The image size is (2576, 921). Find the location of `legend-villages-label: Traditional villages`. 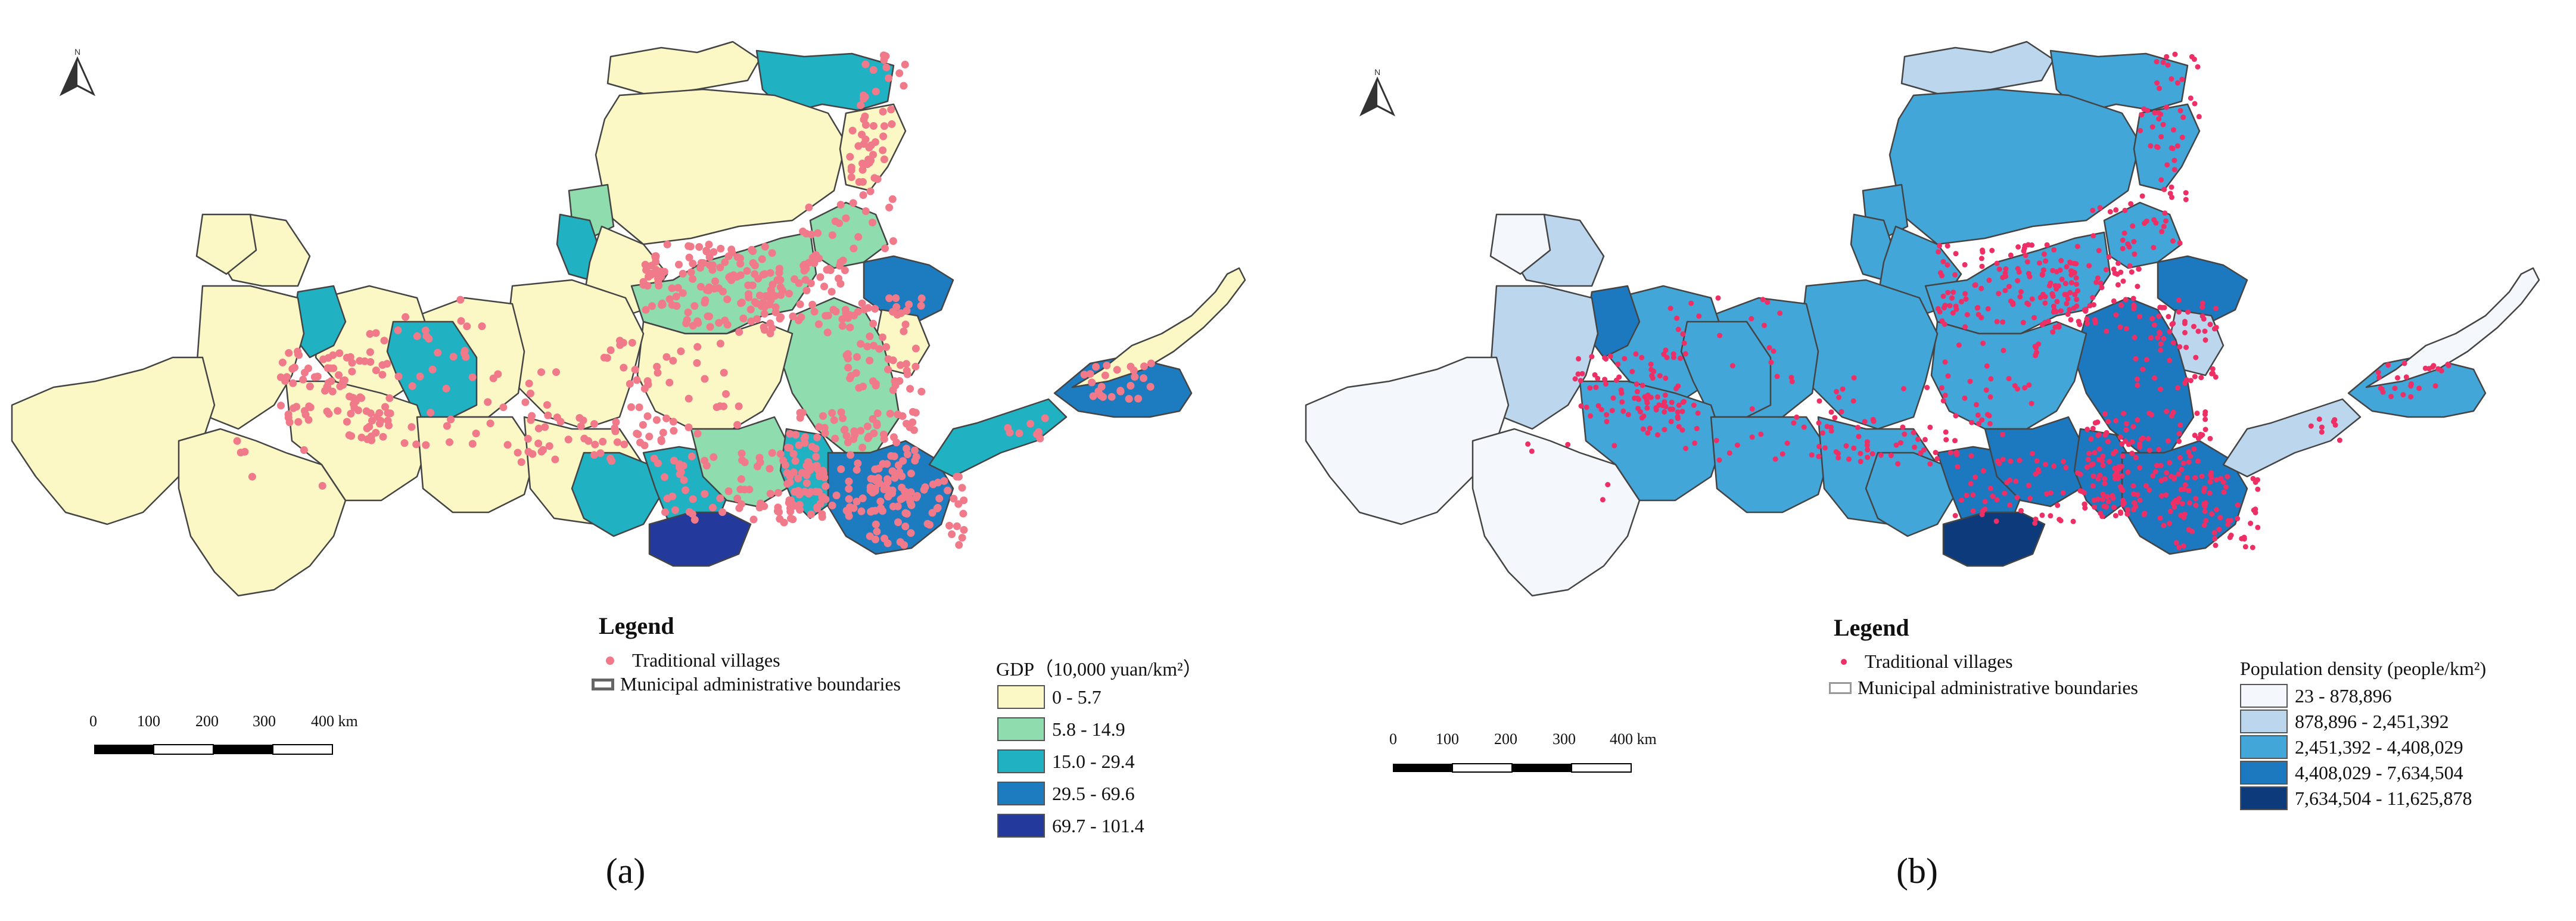

legend-villages-label: Traditional villages is located at coordinates (1939, 662).